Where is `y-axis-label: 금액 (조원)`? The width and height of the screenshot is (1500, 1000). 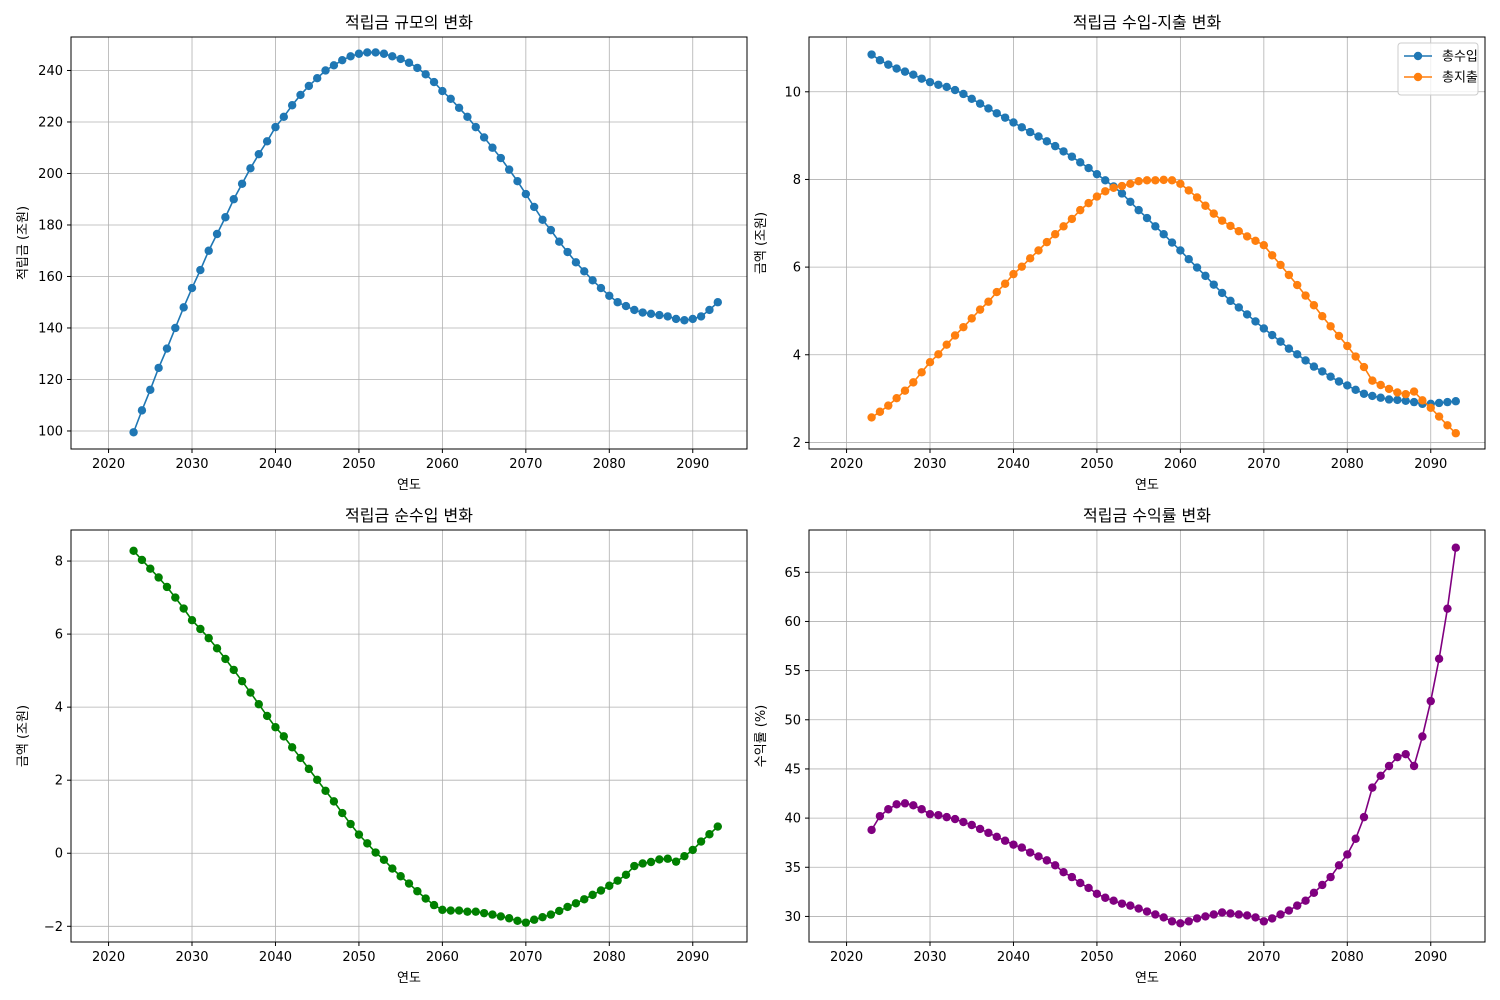 y-axis-label: 금액 (조원) is located at coordinates (761, 243).